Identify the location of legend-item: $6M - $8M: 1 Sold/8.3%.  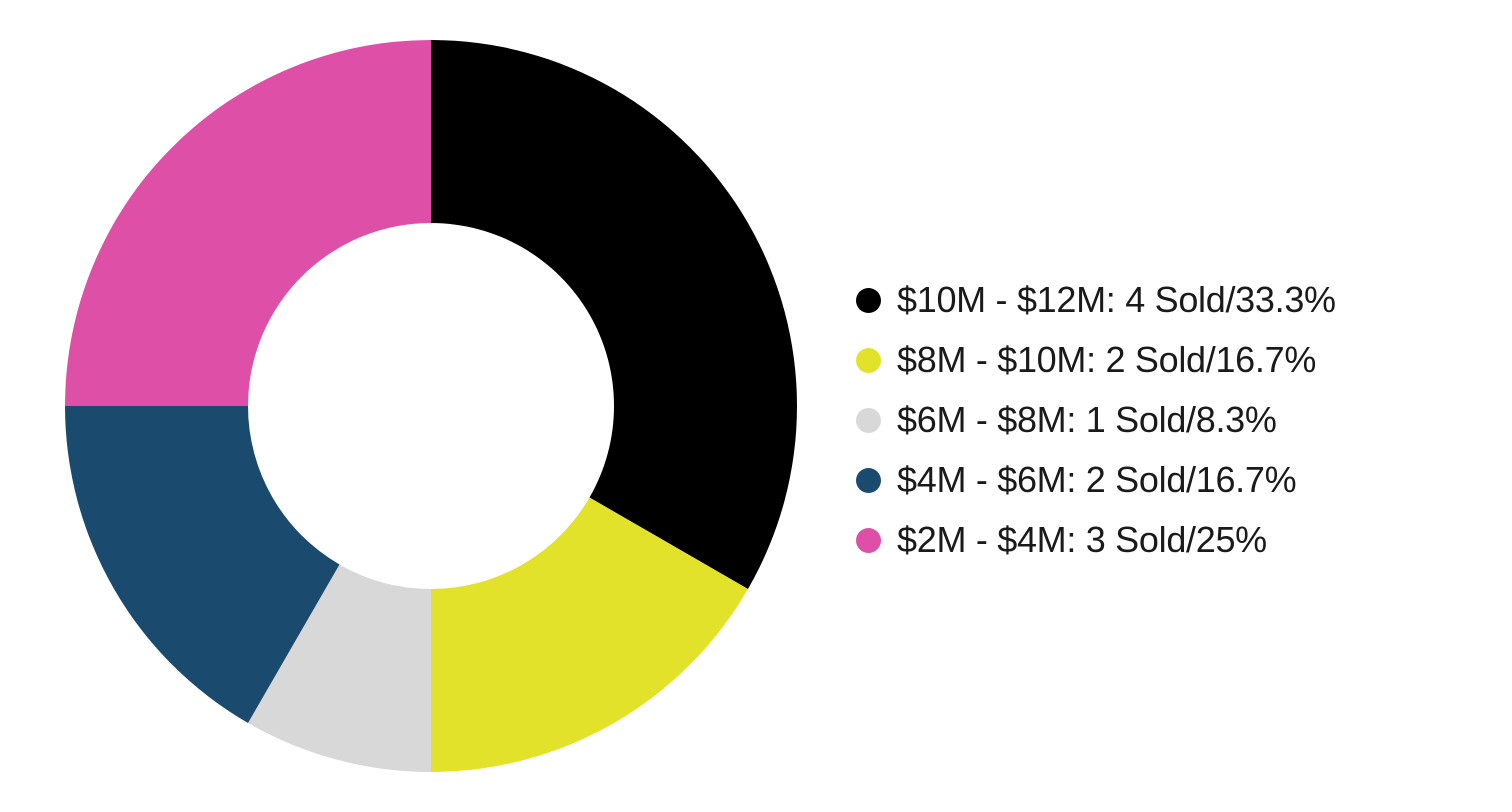
(1096, 420).